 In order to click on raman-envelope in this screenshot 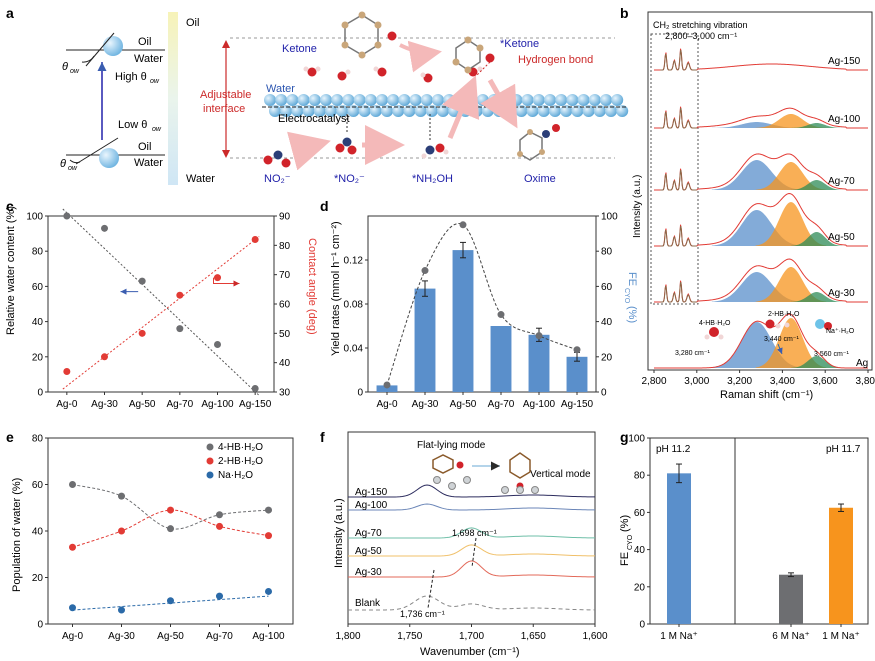, I will do `click(761, 341)`.